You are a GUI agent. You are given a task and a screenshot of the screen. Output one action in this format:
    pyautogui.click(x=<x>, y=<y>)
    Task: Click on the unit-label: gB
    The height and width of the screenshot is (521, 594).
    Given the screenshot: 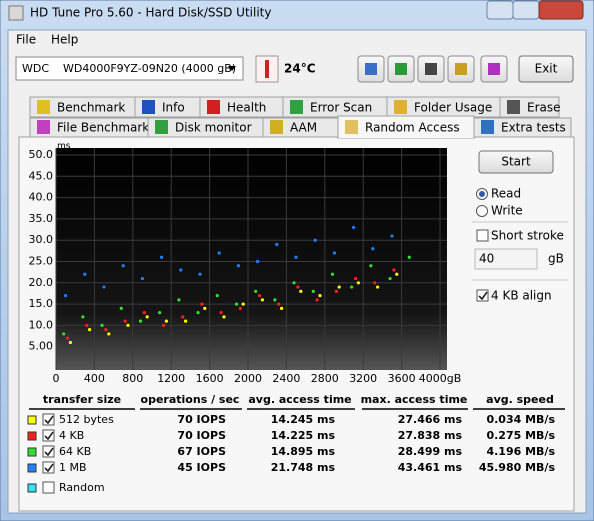 What is the action you would take?
    pyautogui.click(x=556, y=259)
    